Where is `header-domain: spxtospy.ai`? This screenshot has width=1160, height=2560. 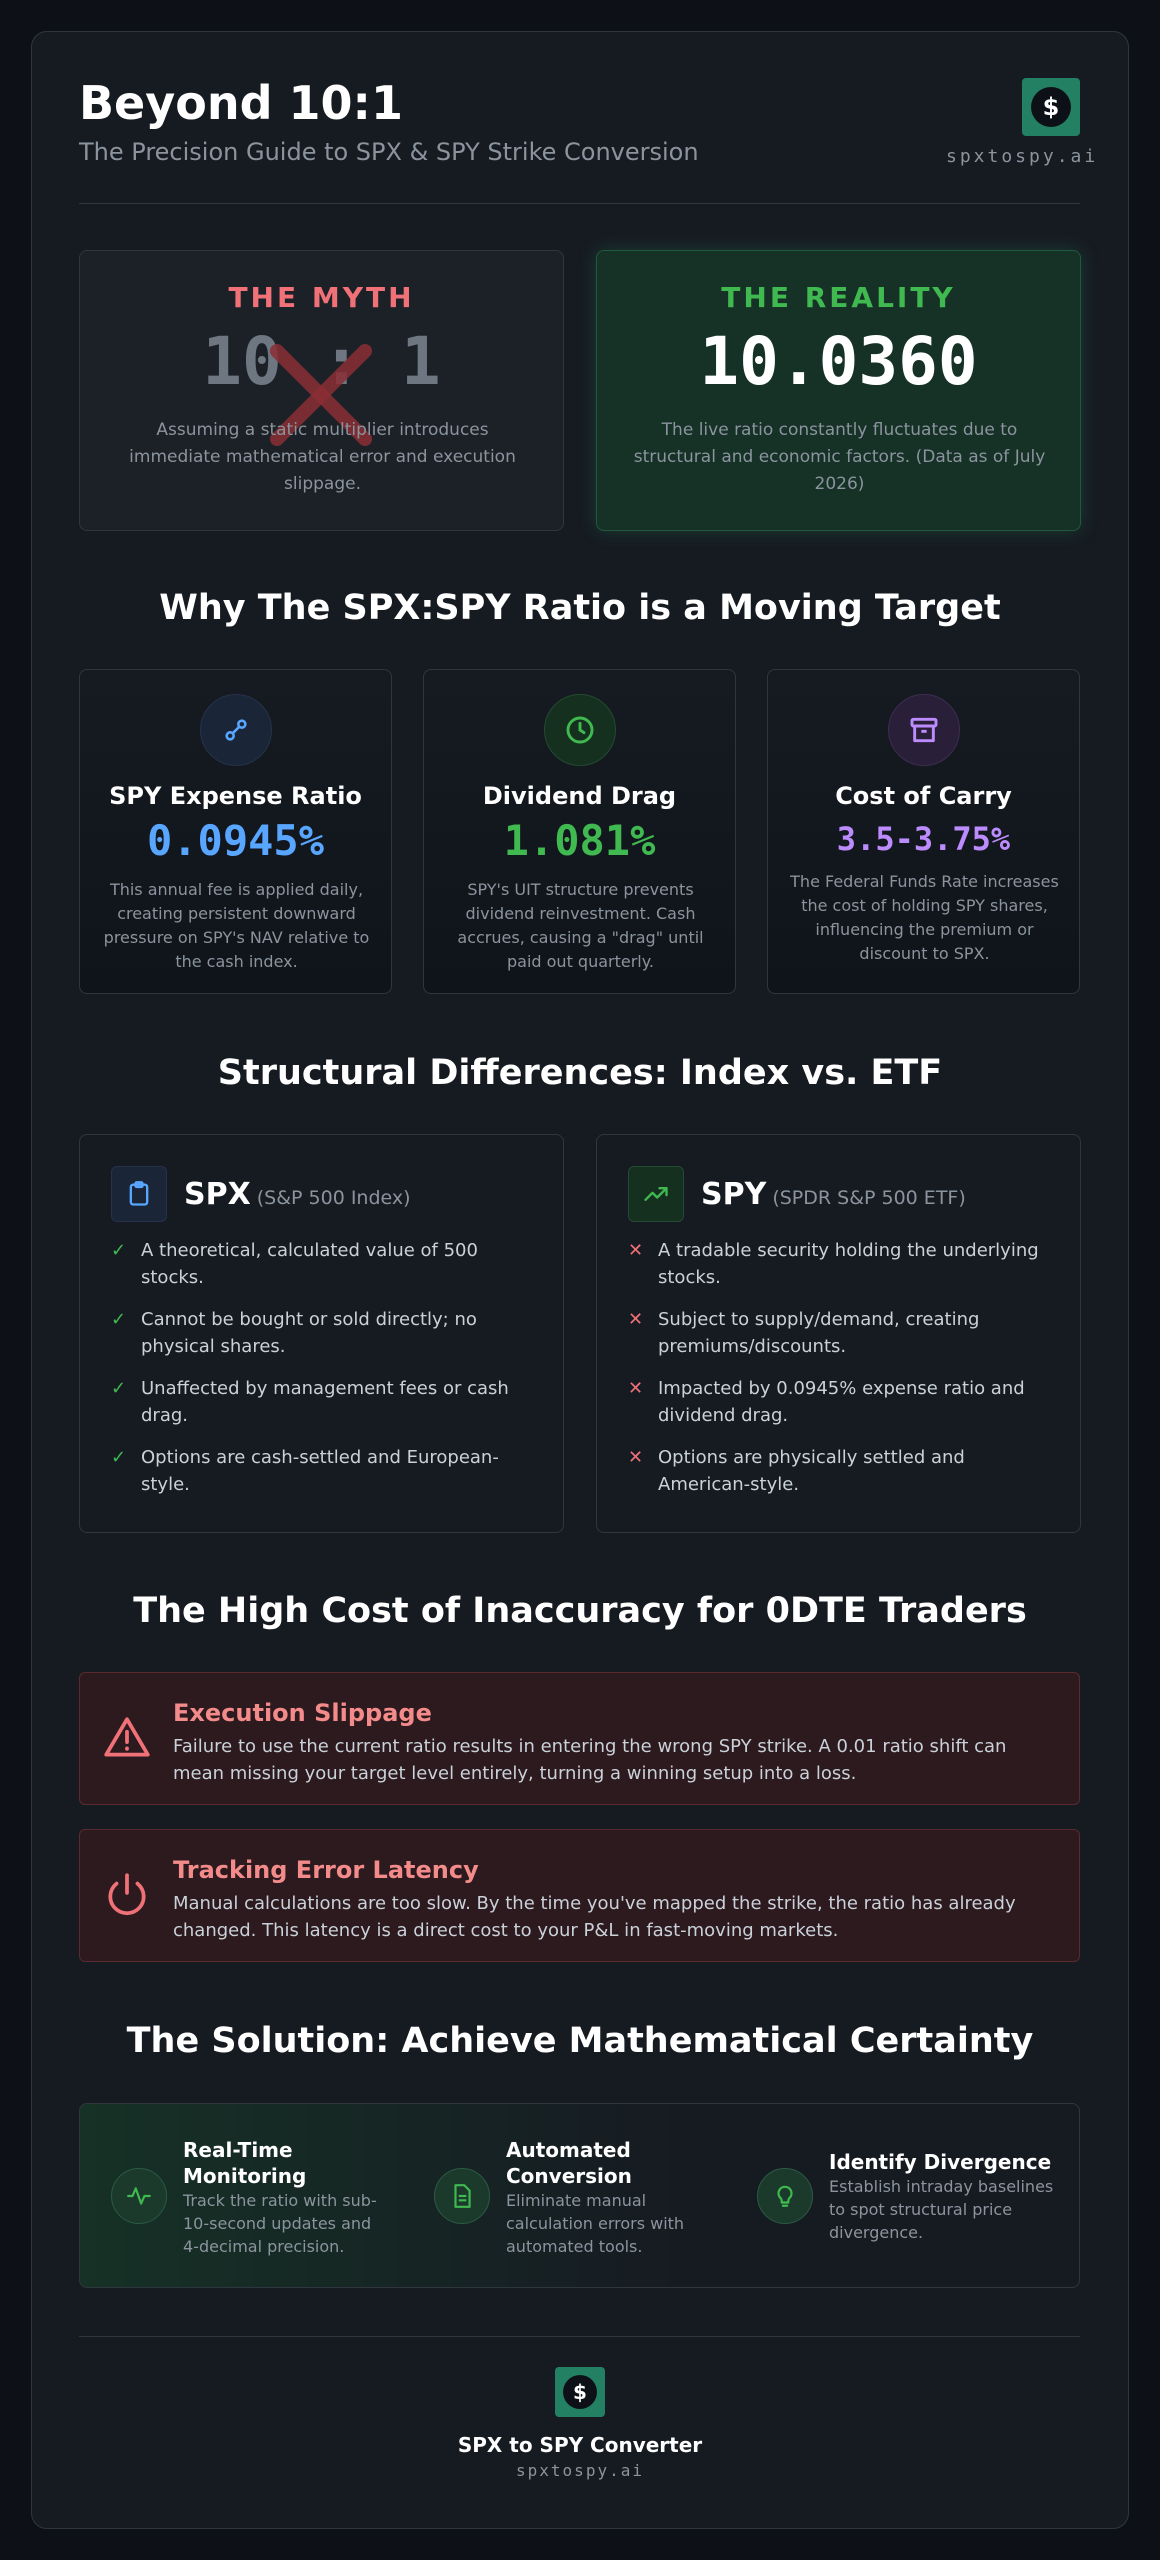 header-domain: spxtospy.ai is located at coordinates (1022, 156).